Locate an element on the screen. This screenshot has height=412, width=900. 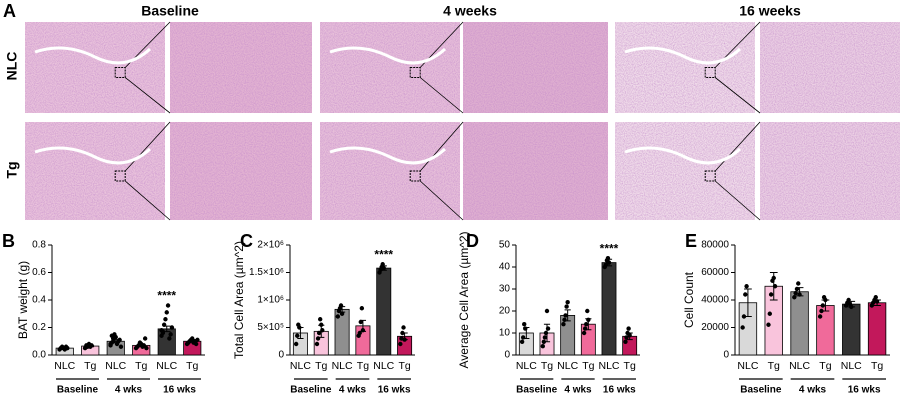
significance-label: **** is located at coordinates (609, 248).